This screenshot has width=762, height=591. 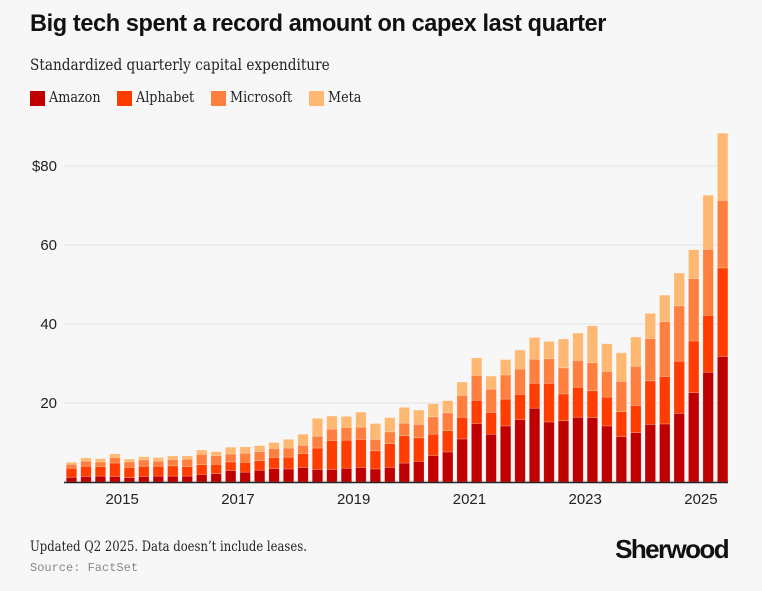 What do you see at coordinates (353, 499) in the screenshot?
I see `x-tick-label: 2019` at bounding box center [353, 499].